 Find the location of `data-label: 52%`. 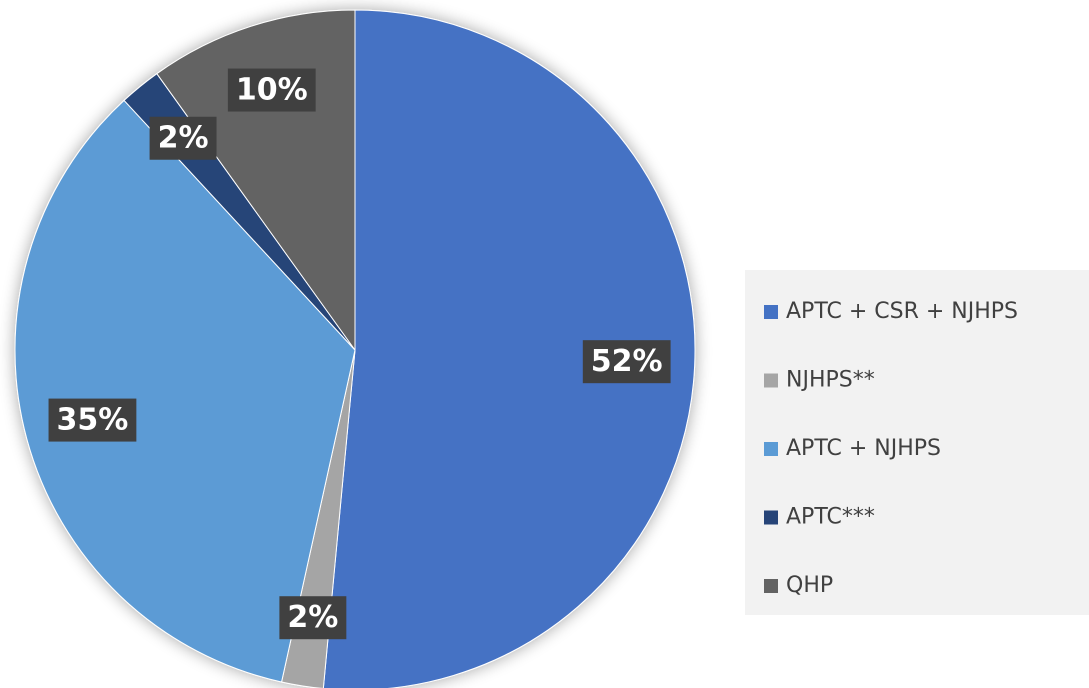

data-label: 52% is located at coordinates (627, 361).